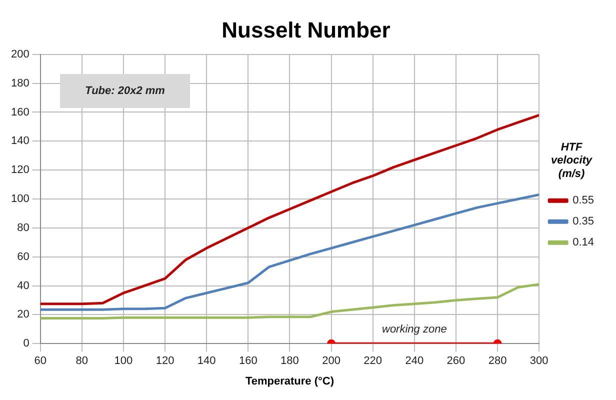  What do you see at coordinates (497, 361) in the screenshot?
I see `x-tick-label: 280` at bounding box center [497, 361].